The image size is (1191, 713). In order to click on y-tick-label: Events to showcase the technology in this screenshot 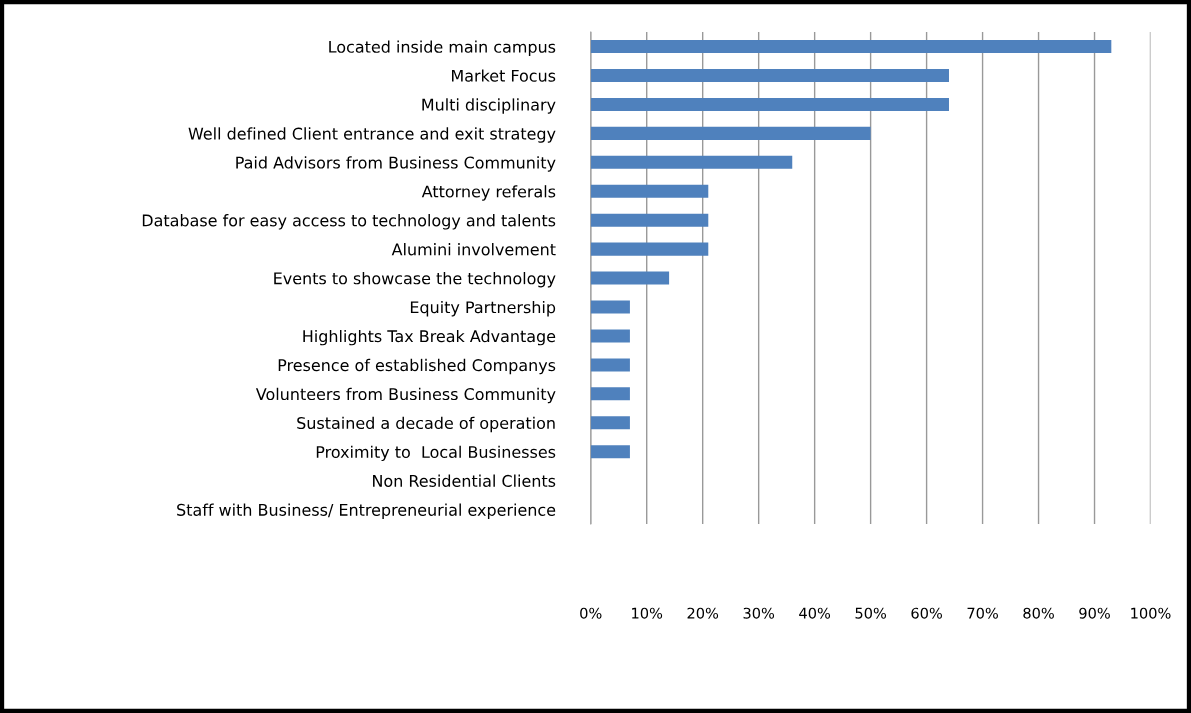, I will do `click(415, 280)`.